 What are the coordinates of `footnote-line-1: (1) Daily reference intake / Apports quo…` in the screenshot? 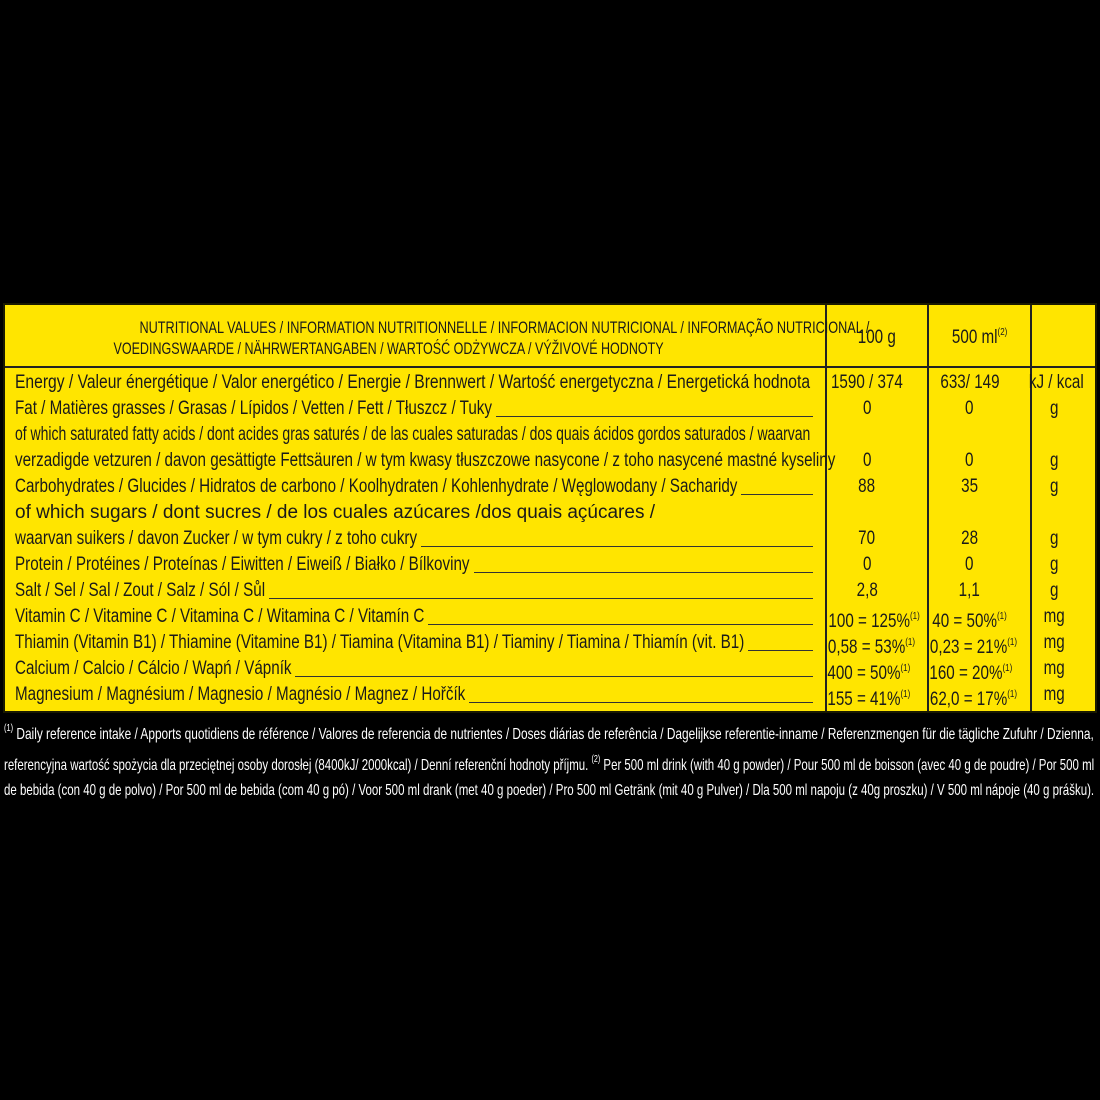 It's located at (549, 733).